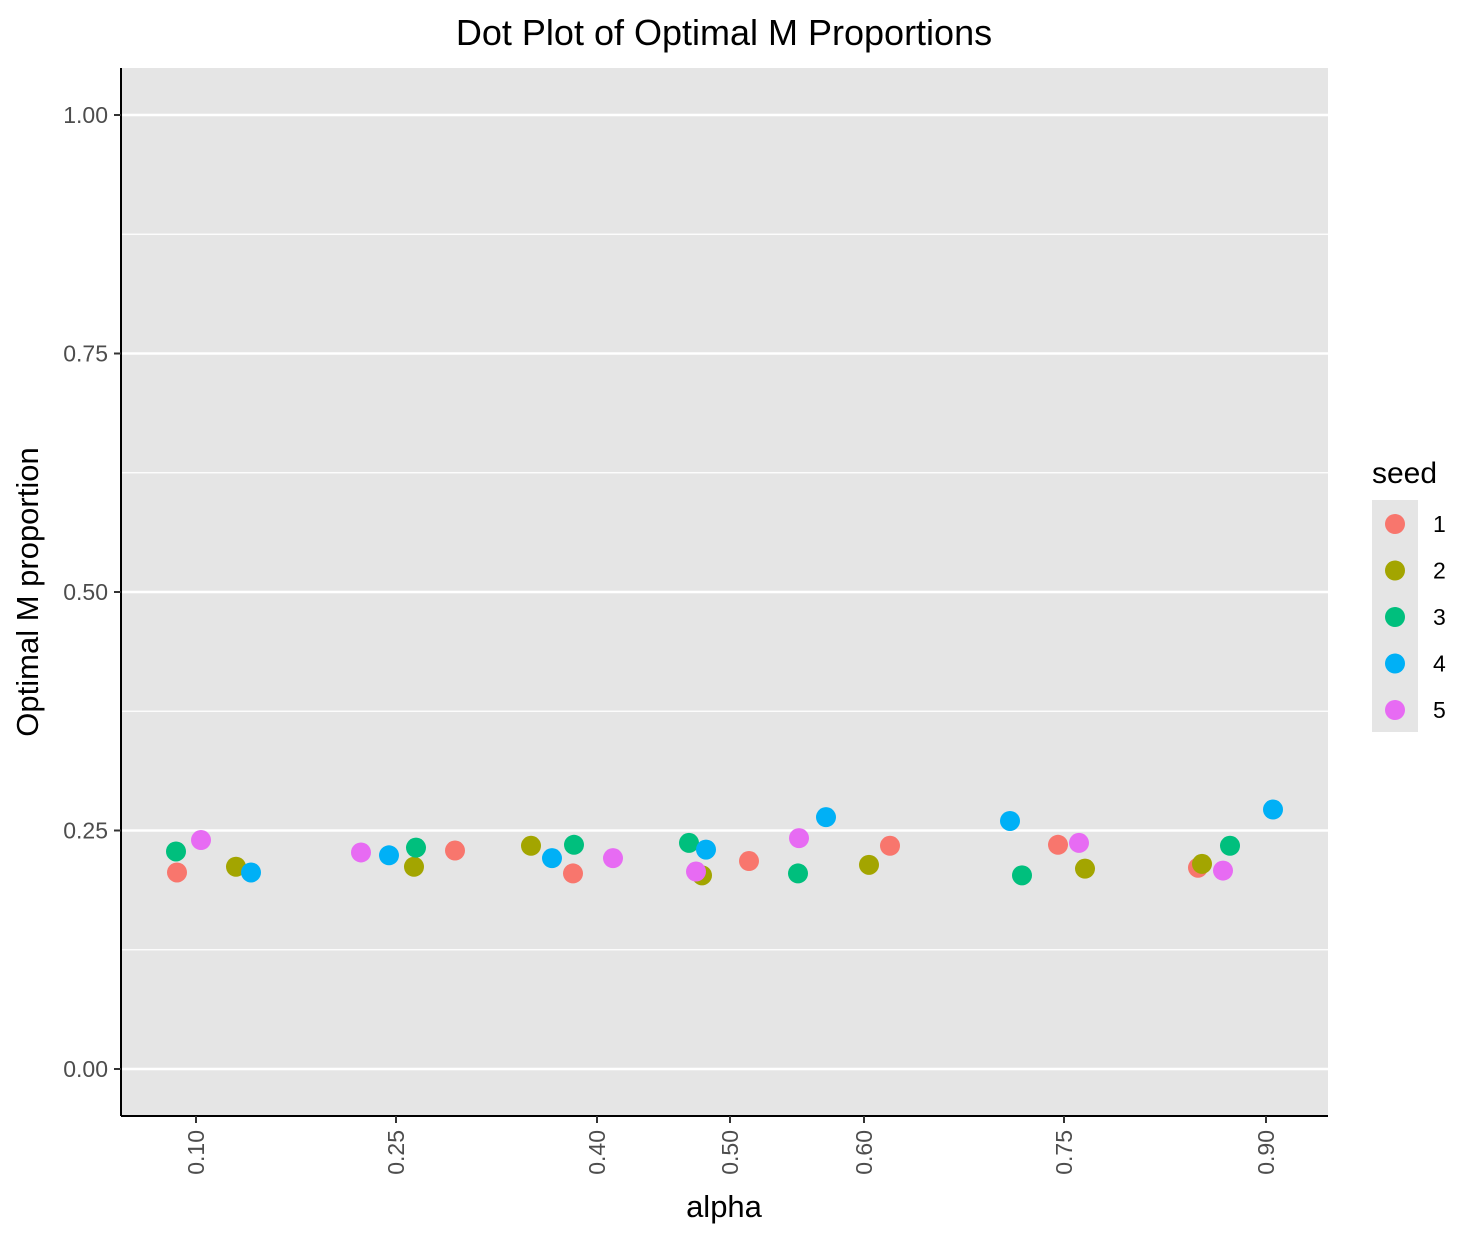  I want to click on y-axis-title: Optimal M proportion, so click(27, 591).